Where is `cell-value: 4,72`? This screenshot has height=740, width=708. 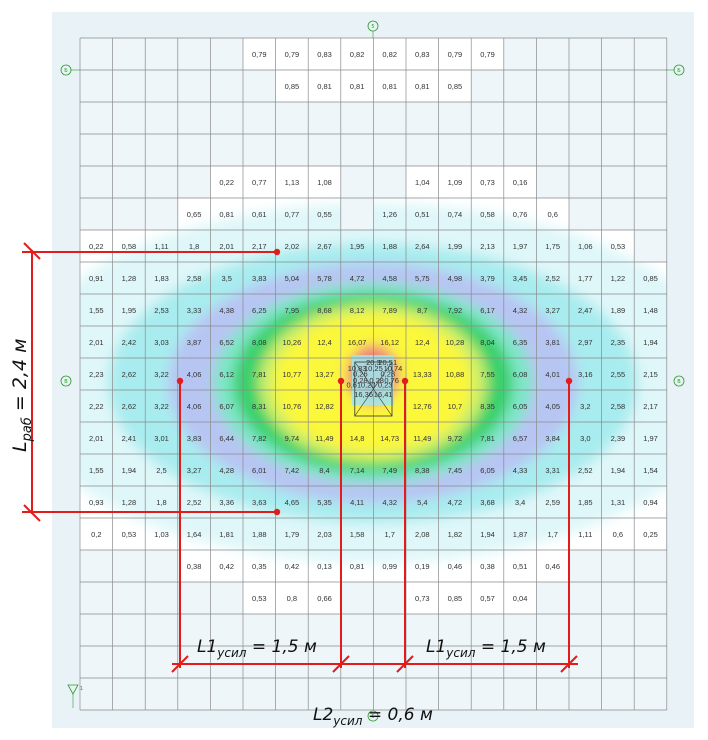 cell-value: 4,72 is located at coordinates (455, 502).